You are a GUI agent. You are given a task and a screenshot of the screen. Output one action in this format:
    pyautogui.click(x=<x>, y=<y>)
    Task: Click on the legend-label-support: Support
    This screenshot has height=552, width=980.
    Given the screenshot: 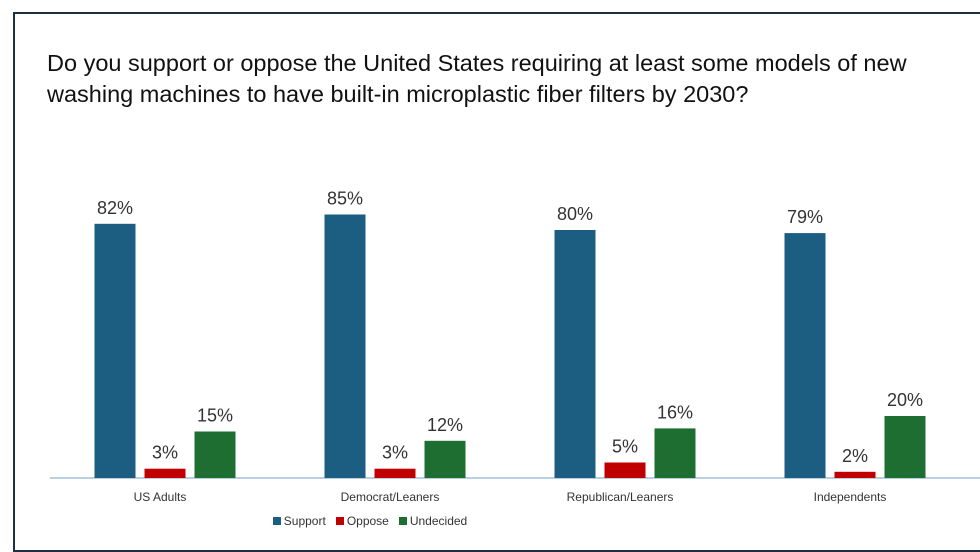 What is the action you would take?
    pyautogui.click(x=304, y=521)
    